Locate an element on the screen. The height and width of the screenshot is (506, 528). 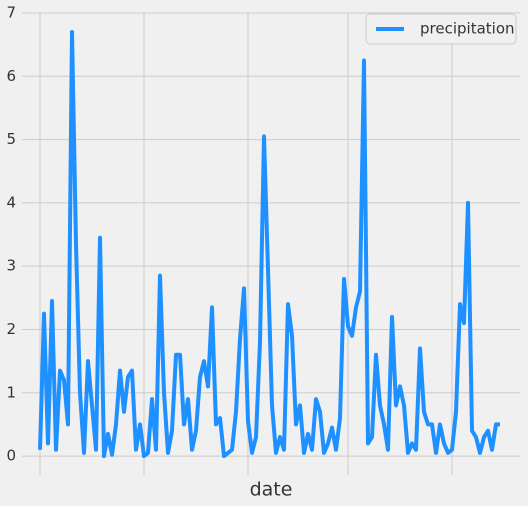
y-tick-label: 5 is located at coordinates (11, 139).